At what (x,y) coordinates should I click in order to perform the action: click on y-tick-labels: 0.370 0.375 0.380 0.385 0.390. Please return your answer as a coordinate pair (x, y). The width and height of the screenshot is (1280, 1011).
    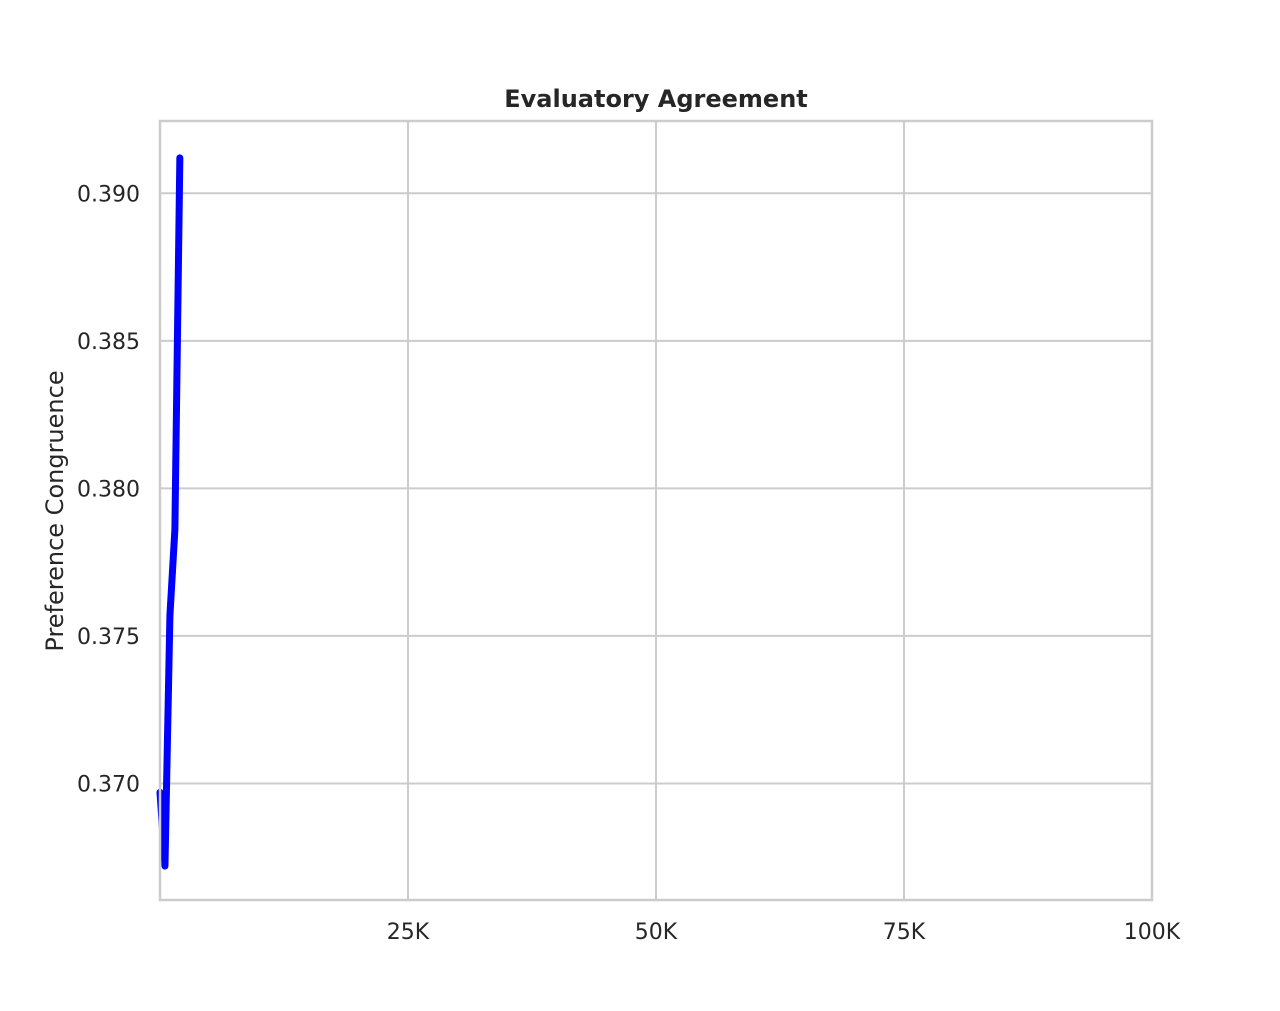
    Looking at the image, I should click on (108, 489).